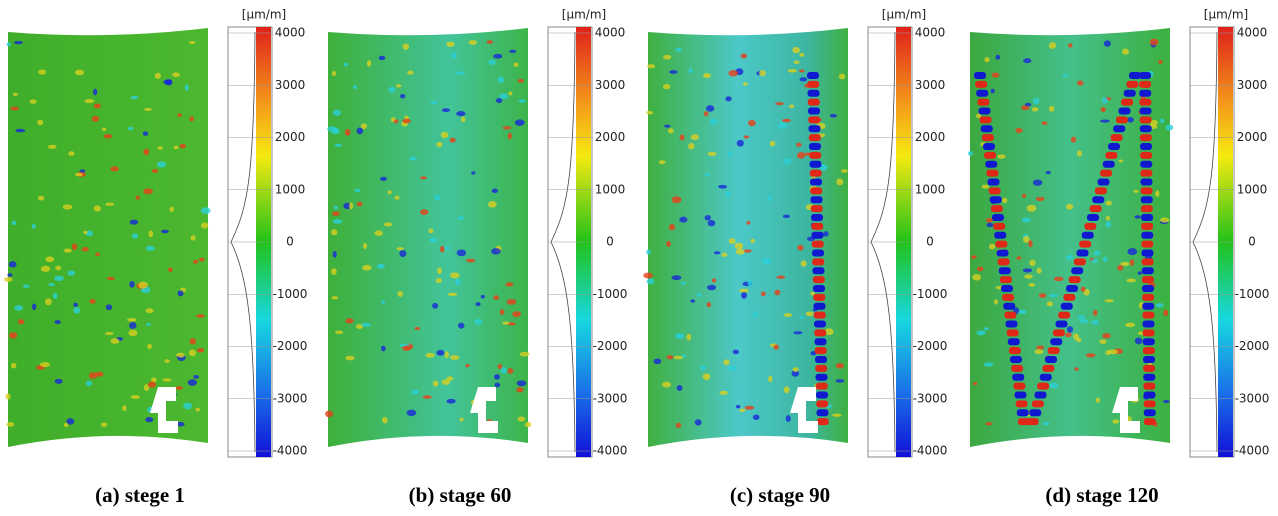 The image size is (1278, 516). Describe the element at coordinates (1252, 346) in the screenshot. I see `colorbar-tick-label: -2000` at that location.